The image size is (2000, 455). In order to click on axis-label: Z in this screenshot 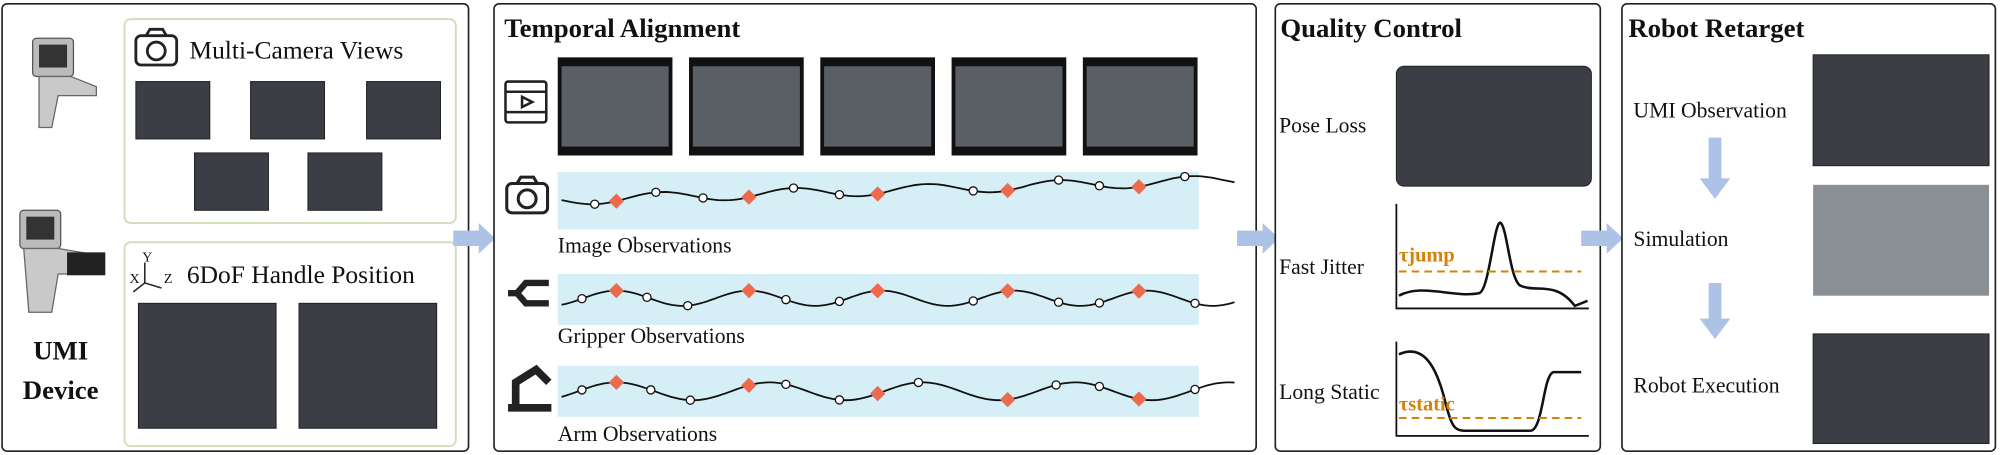, I will do `click(168, 279)`.